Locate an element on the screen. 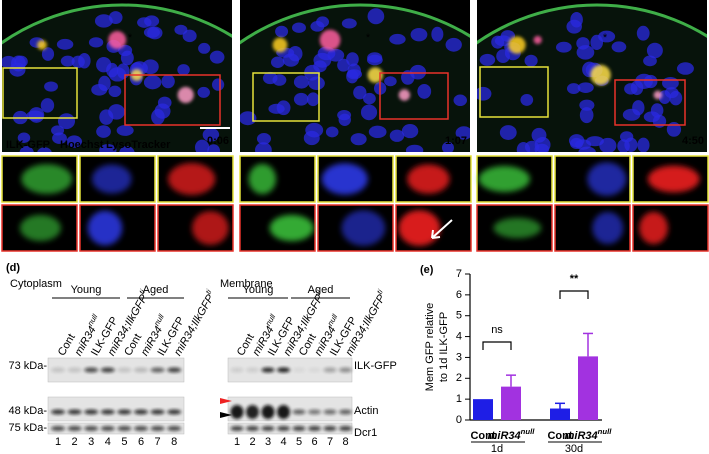 Image resolution: width=709 pixels, height=454 pixels. band-label: Dcr1 is located at coordinates (365, 433).